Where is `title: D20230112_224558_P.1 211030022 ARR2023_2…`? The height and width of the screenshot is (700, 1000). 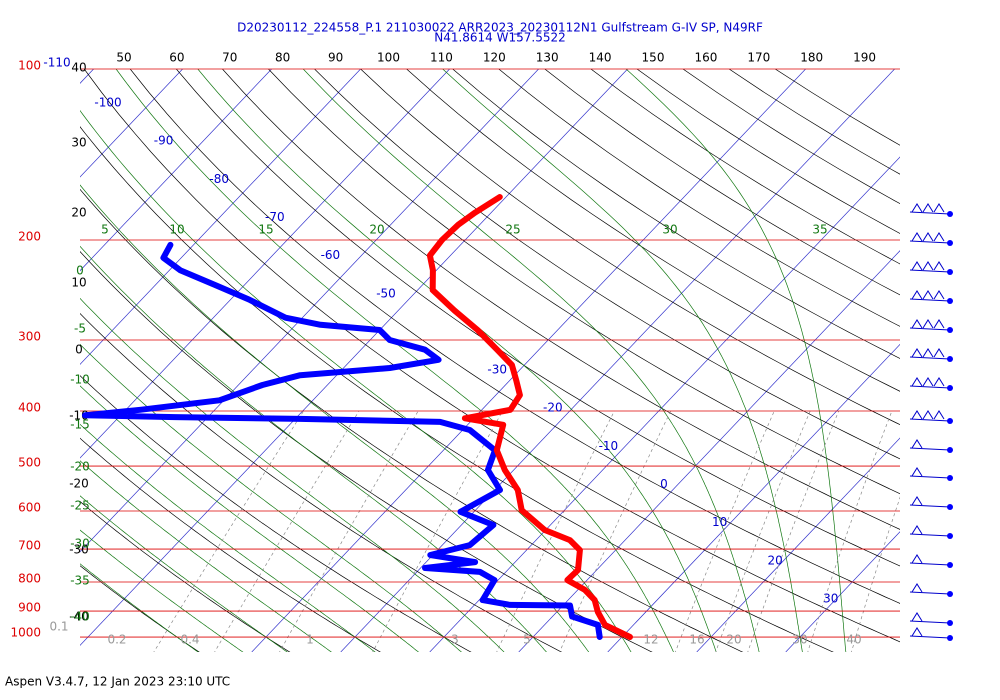
title: D20230112_224558_P.1 211030022 ARR2023_2… is located at coordinates (500, 28).